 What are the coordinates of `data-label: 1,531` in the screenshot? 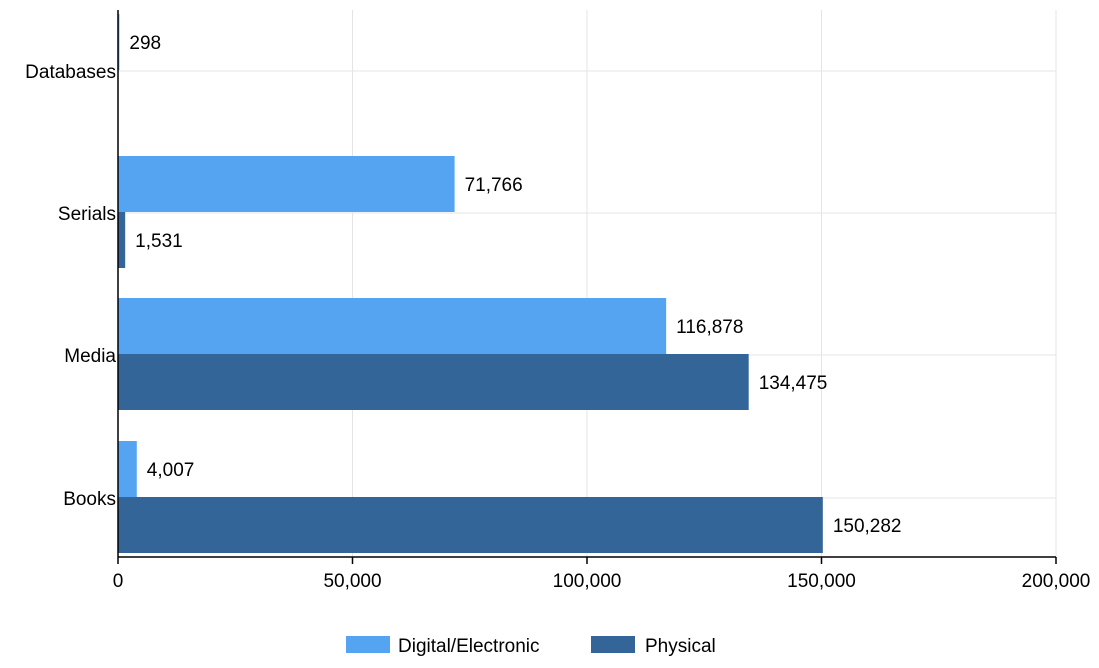 It's located at (159, 241).